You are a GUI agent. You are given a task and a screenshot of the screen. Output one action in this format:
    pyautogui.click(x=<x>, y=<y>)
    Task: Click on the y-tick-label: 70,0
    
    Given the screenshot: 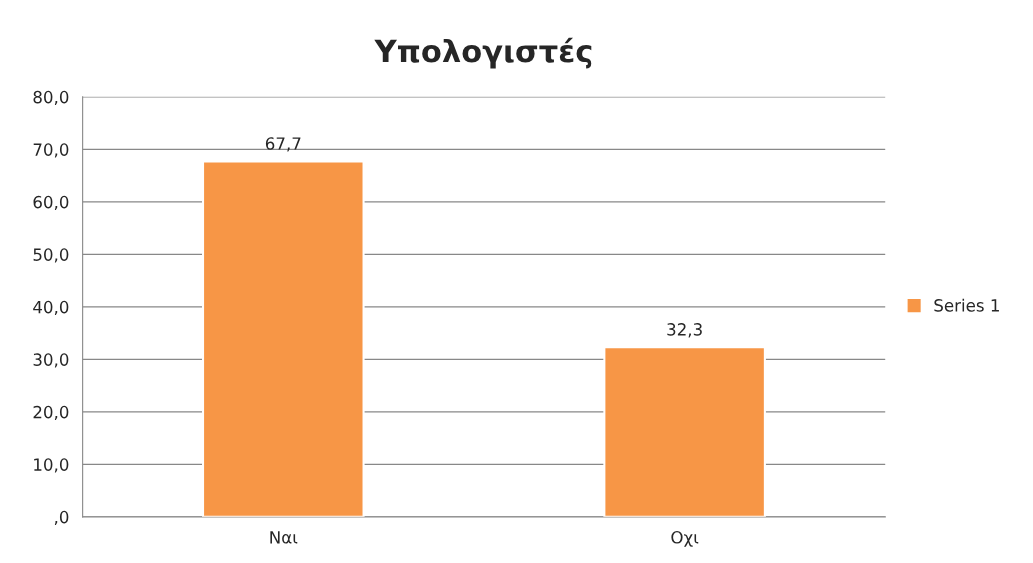 What is the action you would take?
    pyautogui.click(x=51, y=150)
    